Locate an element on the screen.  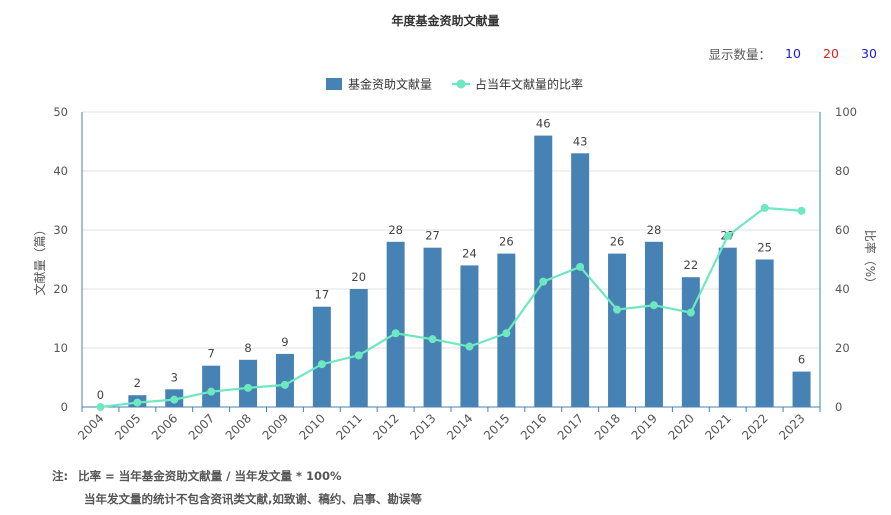
y2-tick-label: 80 is located at coordinates (842, 171).